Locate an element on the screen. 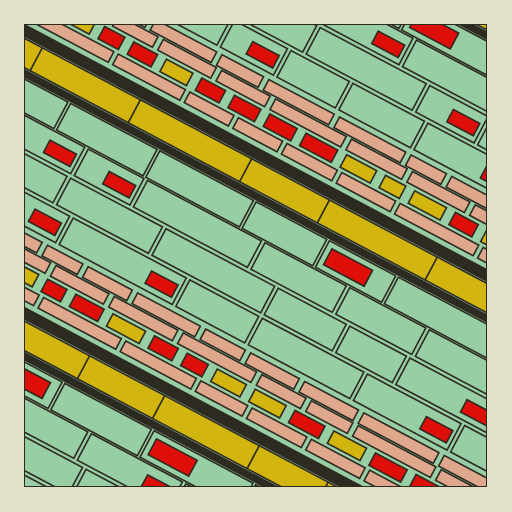 The width and height of the screenshot is (512, 512). gold-band-segment is located at coordinates (288, 465).